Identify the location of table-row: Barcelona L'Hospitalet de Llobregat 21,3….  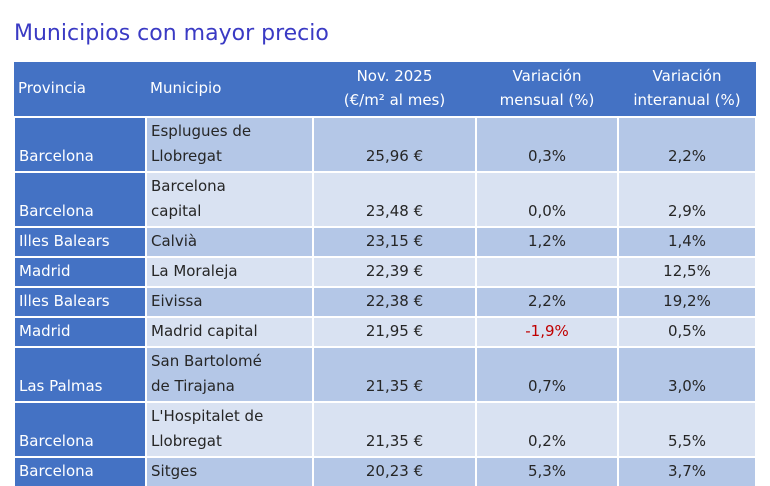
(385, 429).